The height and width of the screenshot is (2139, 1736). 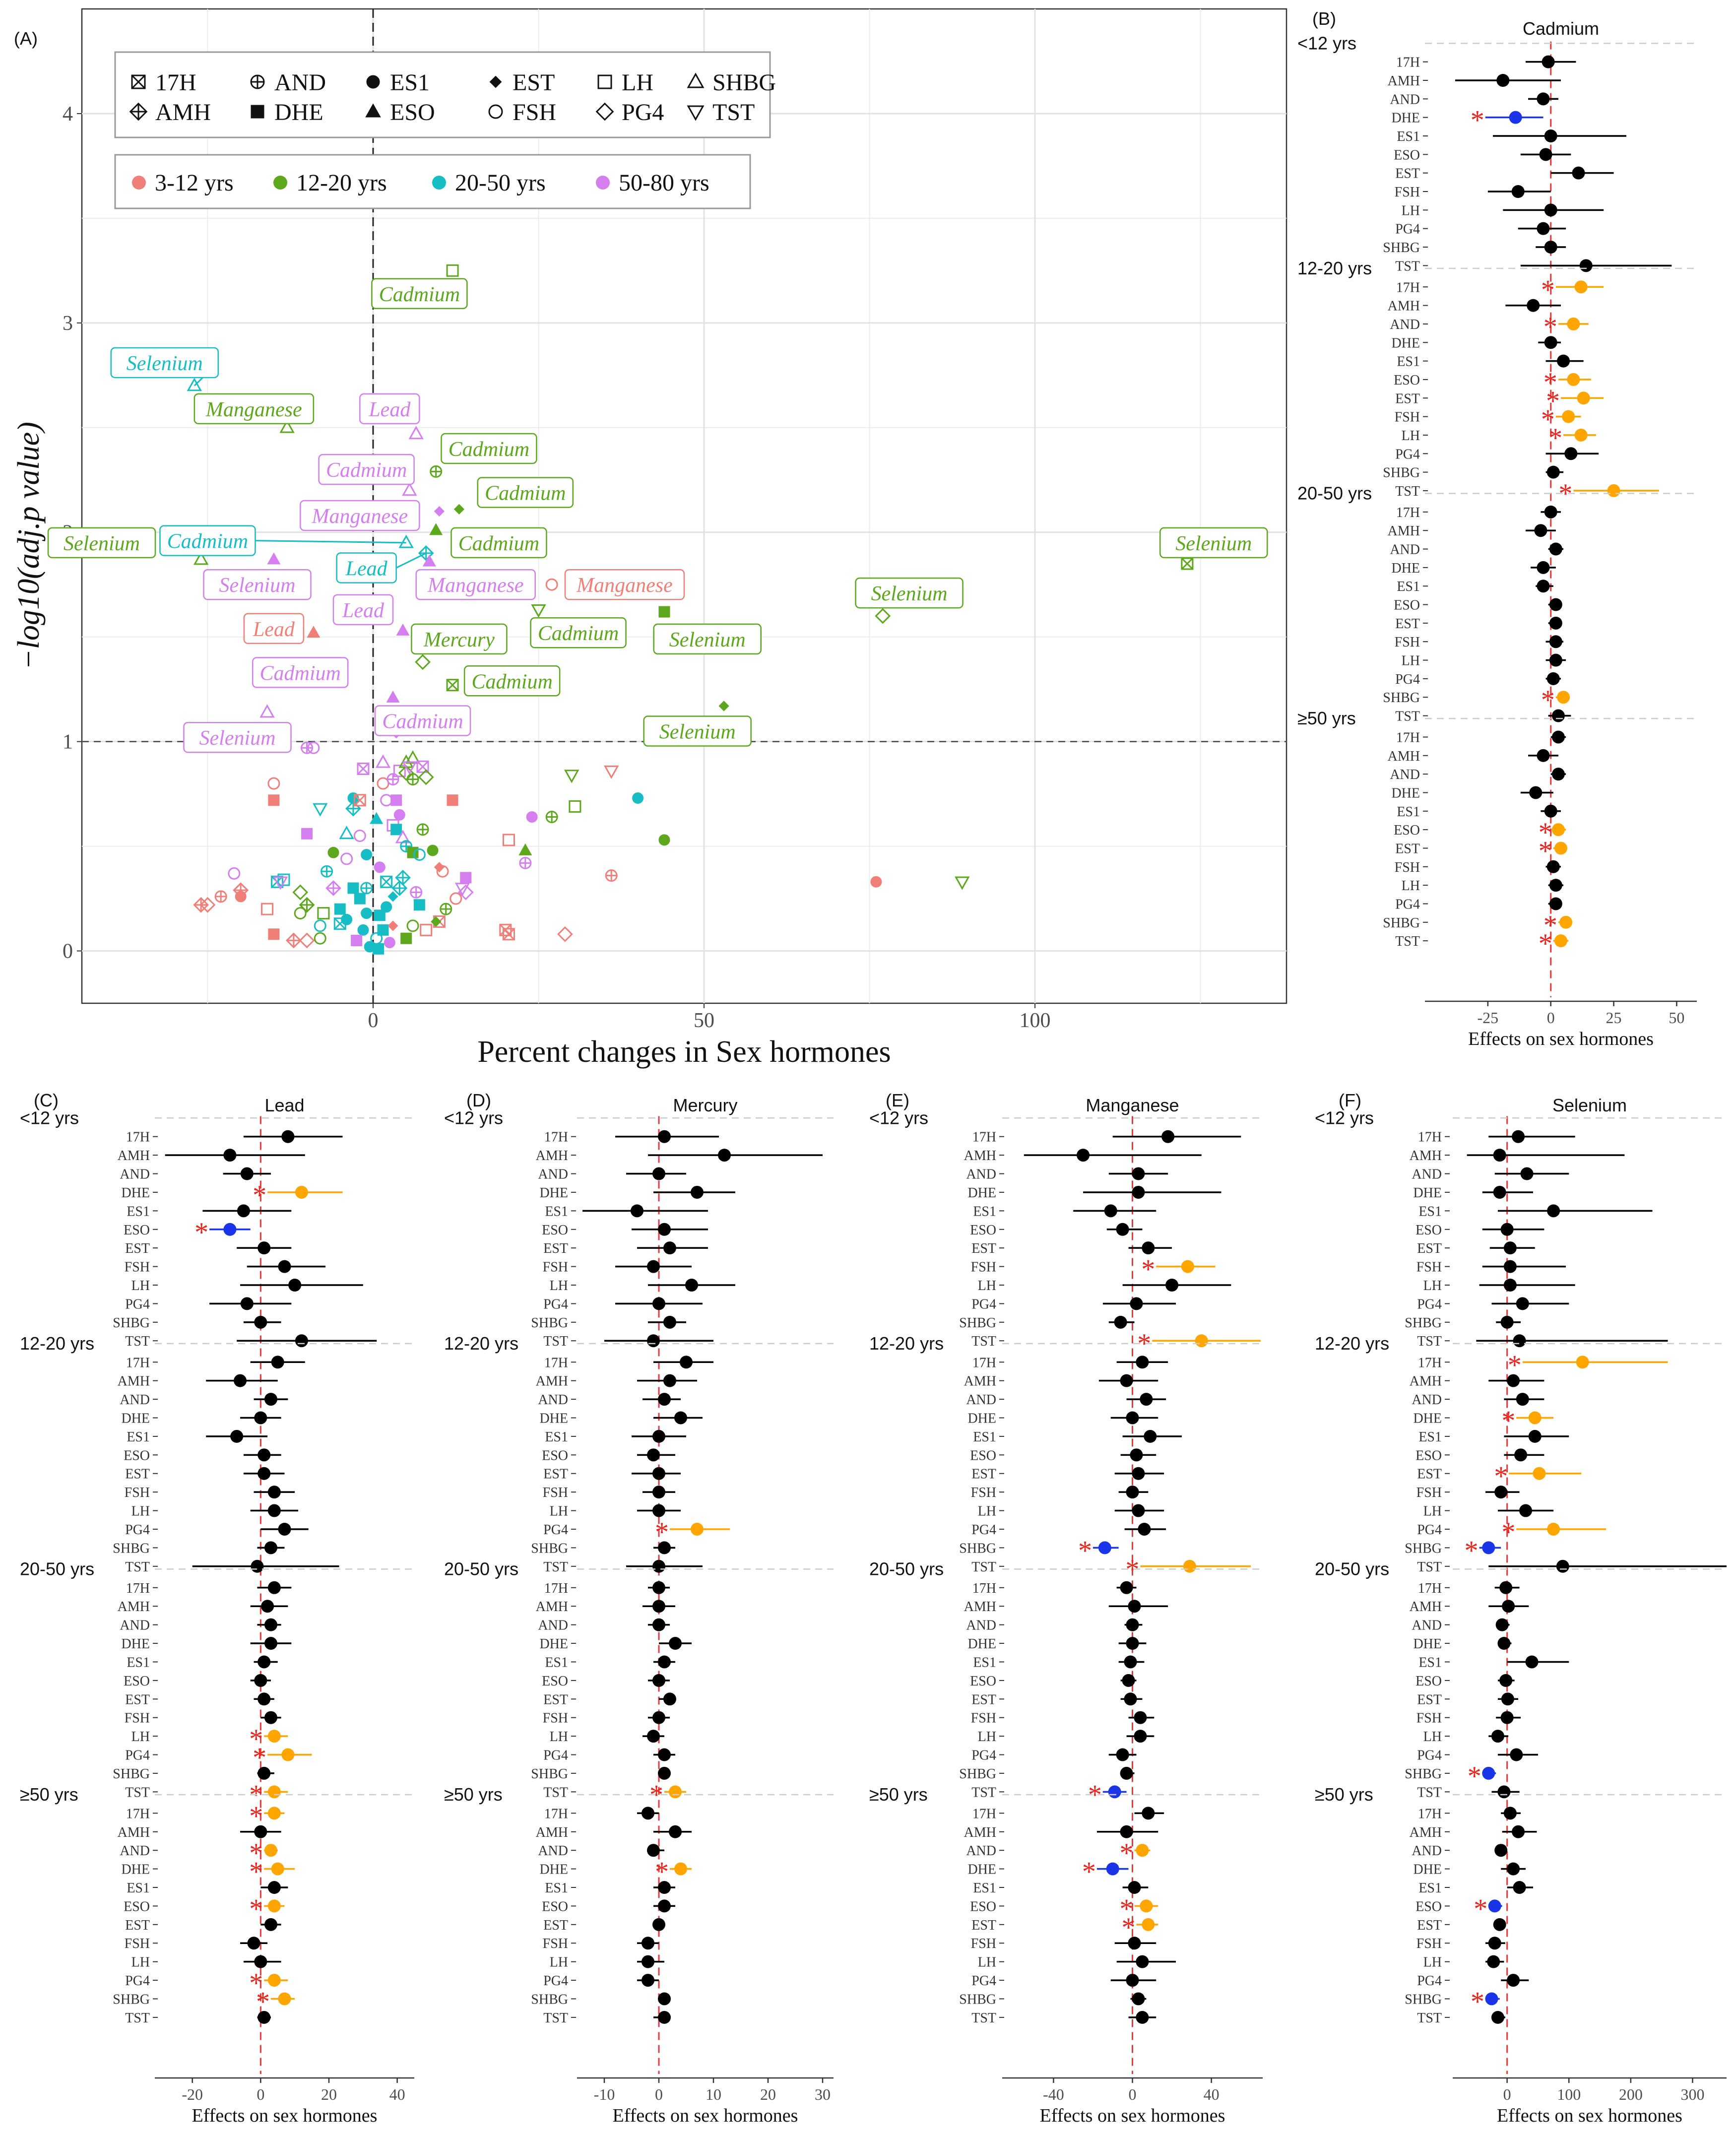 I want to click on marker-dot, so click(x=367, y=854).